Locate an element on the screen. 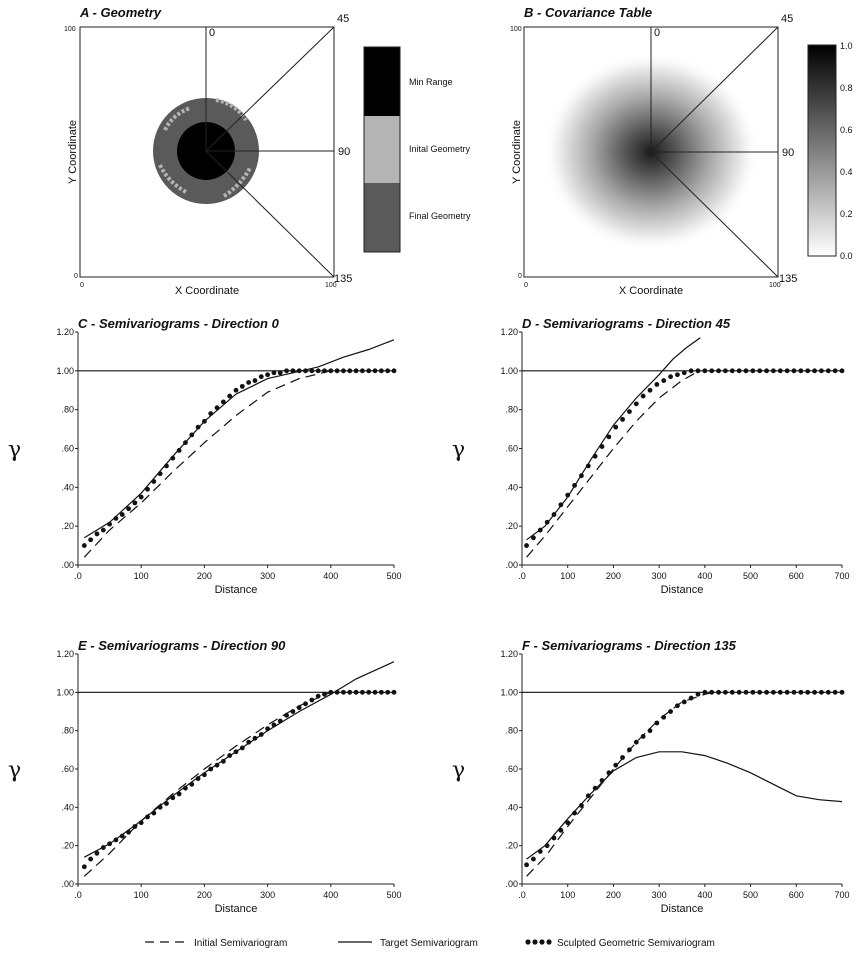 This screenshot has width=862, height=953. direction-45-line is located at coordinates (270, 89).